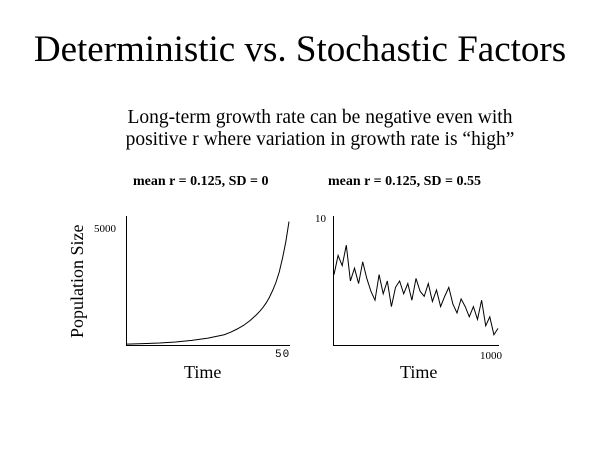 Image resolution: width=600 pixels, height=450 pixels. I want to click on chart-left-series-line, so click(208, 283).